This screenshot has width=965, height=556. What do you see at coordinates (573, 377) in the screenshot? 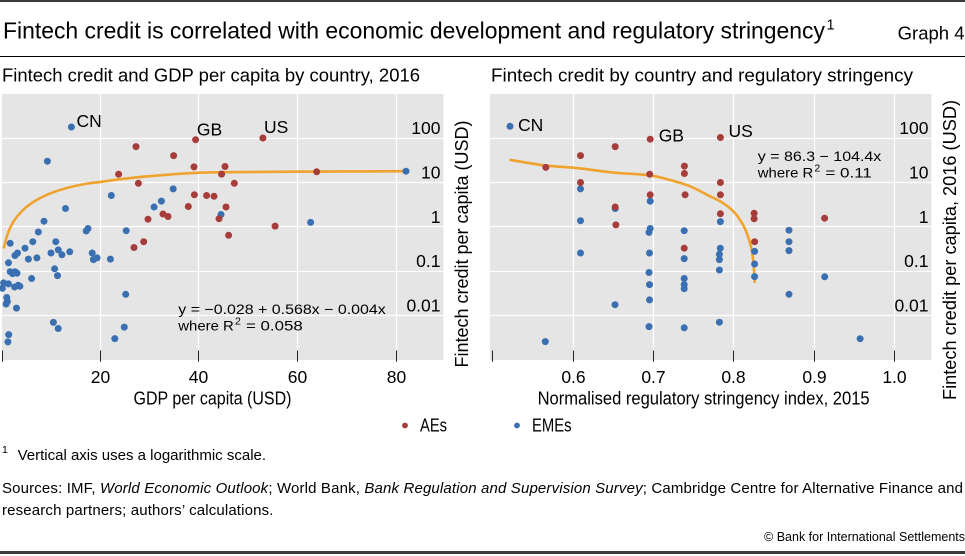
I see `svg-text: 0.6` at bounding box center [573, 377].